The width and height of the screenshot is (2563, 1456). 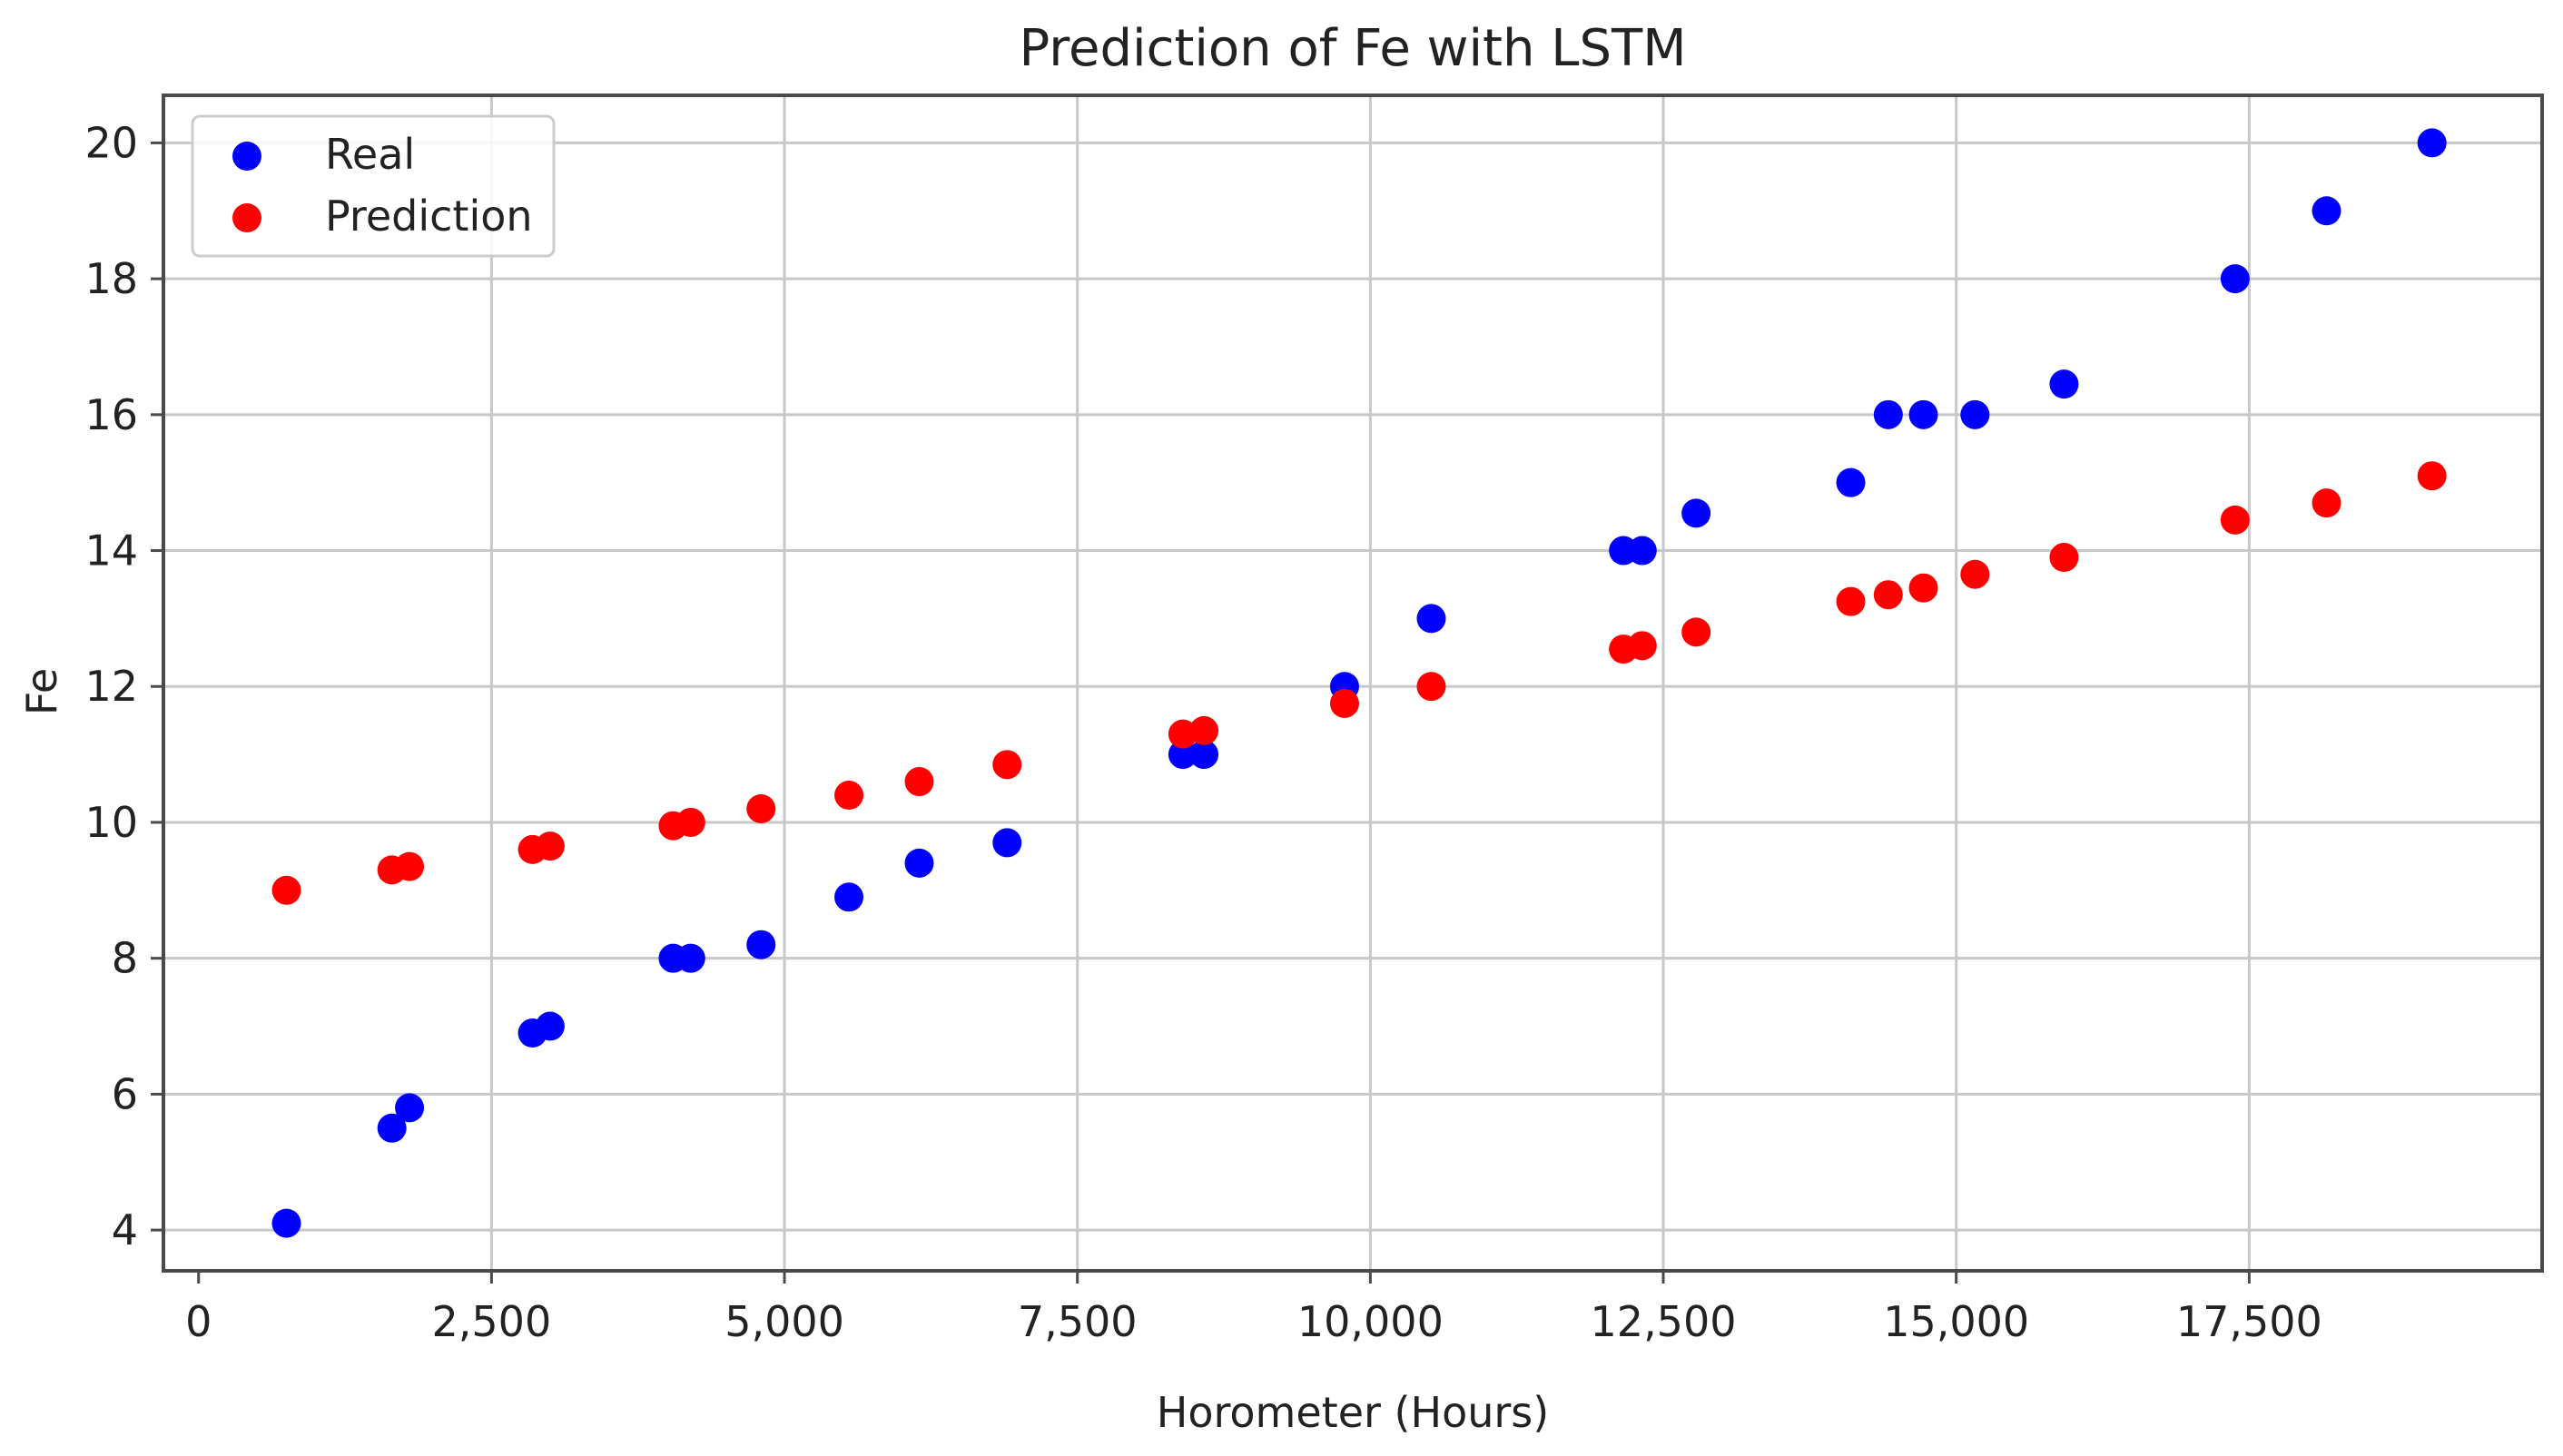 I want to click on y-axis-ticks: 4 6 8 10 12 14 16 18 20, so click(x=123, y=686).